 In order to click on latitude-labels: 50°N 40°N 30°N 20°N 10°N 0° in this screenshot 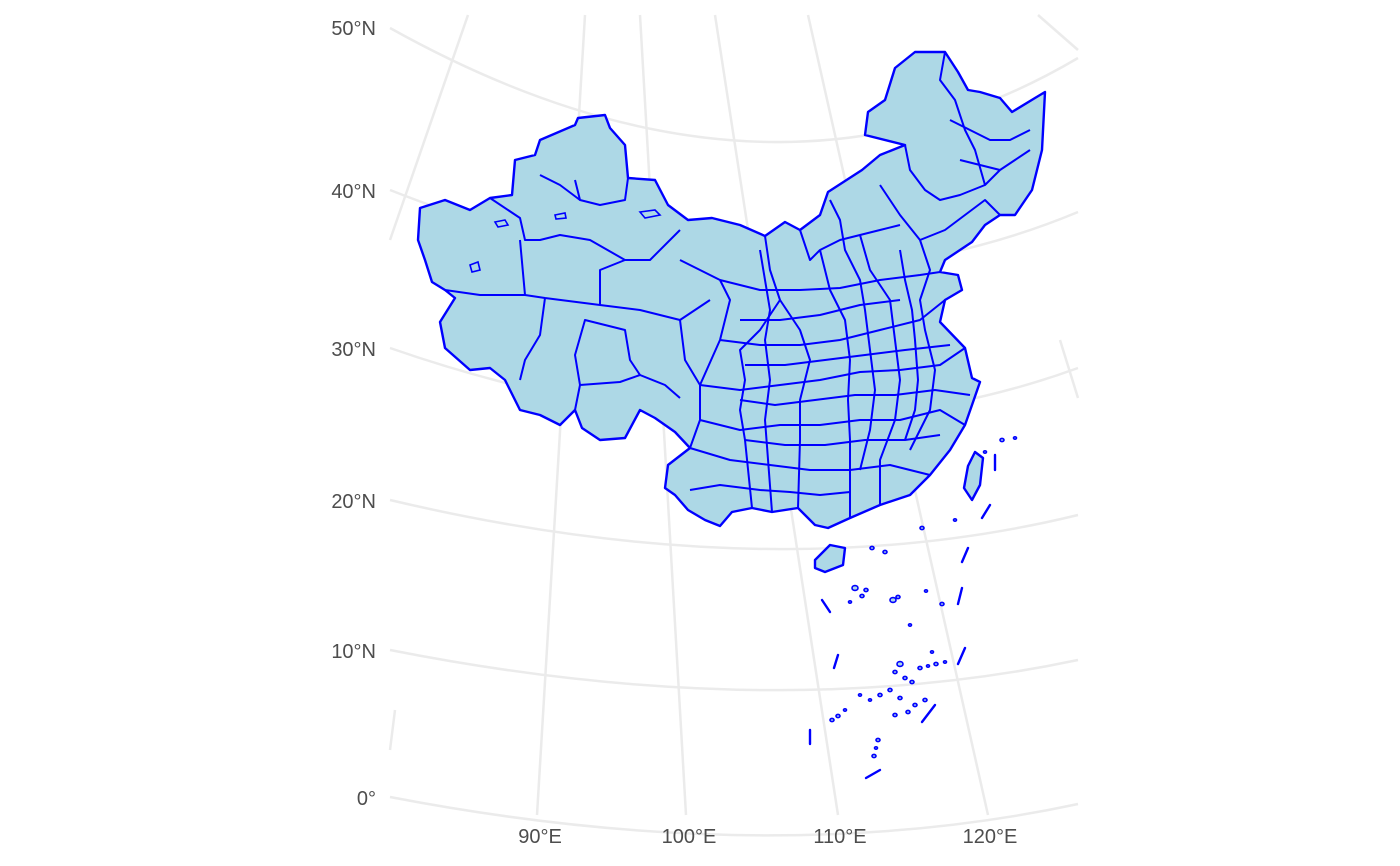, I will do `click(353, 414)`.